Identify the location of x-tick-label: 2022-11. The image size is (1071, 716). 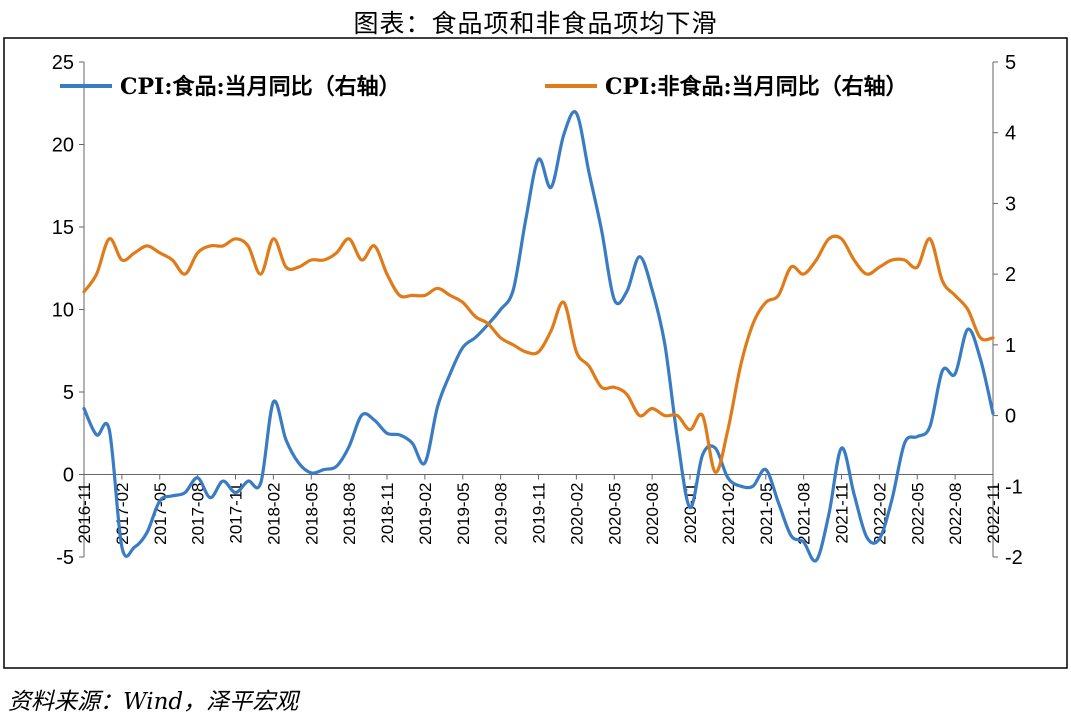
(993, 513).